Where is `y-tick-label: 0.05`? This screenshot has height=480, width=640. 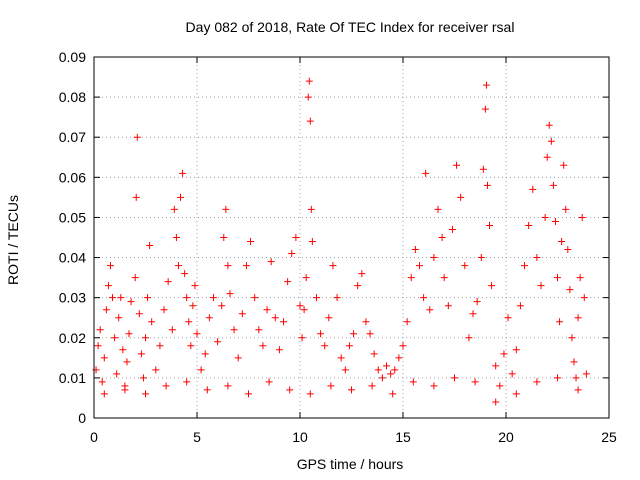
y-tick-label: 0.05 is located at coordinates (72, 217).